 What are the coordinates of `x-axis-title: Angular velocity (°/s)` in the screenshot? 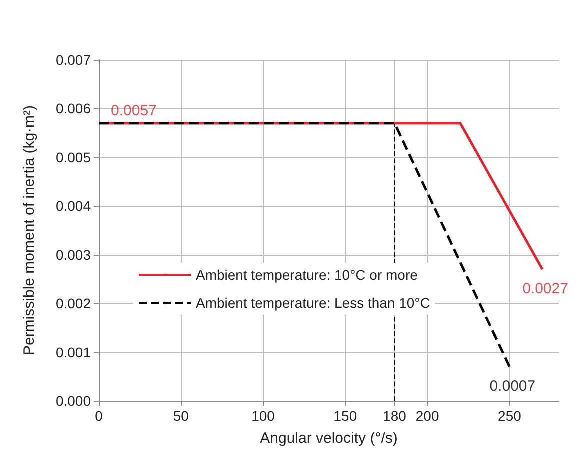 It's located at (329, 438).